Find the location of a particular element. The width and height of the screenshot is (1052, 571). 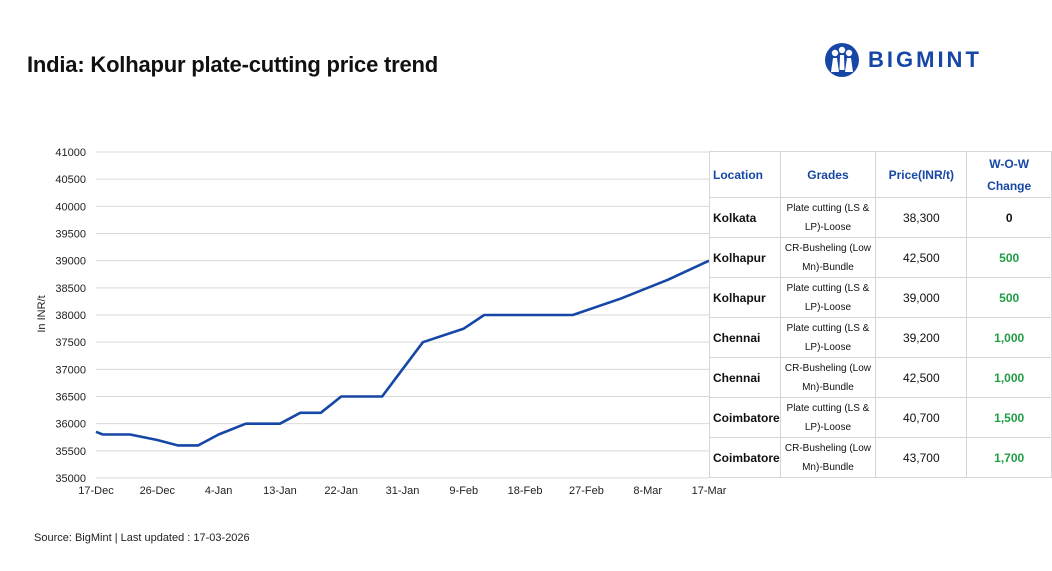

header-grades: Grades is located at coordinates (828, 174).